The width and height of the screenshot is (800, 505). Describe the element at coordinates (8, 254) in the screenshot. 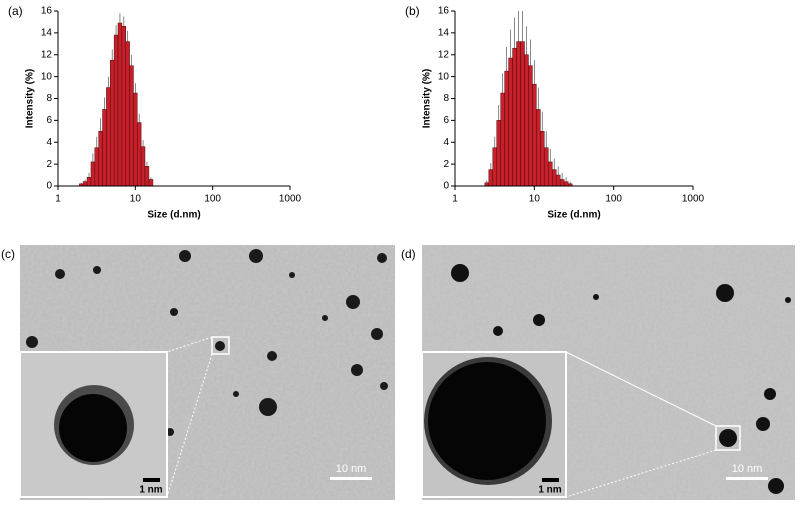

I see `panel-label: (c)` at that location.